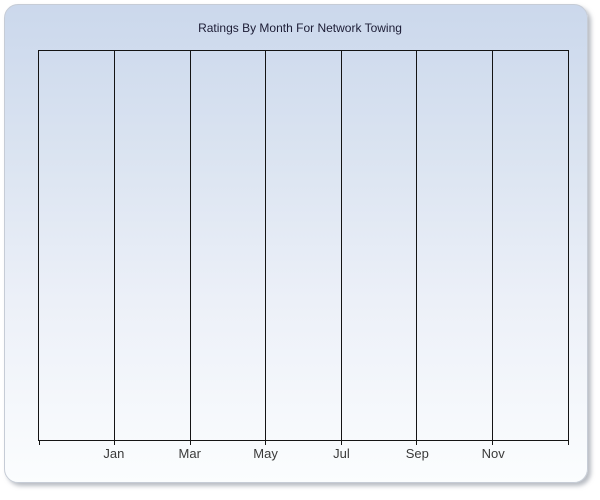 Image resolution: width=600 pixels, height=500 pixels. I want to click on x-axis-label: Mar, so click(189, 453).